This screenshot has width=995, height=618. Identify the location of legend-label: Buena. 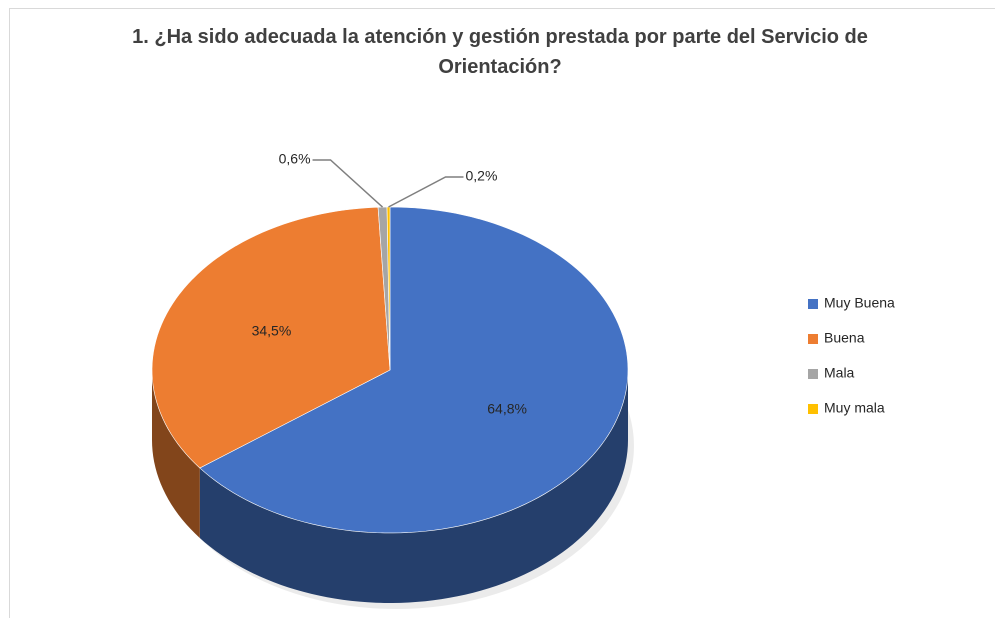
(844, 338).